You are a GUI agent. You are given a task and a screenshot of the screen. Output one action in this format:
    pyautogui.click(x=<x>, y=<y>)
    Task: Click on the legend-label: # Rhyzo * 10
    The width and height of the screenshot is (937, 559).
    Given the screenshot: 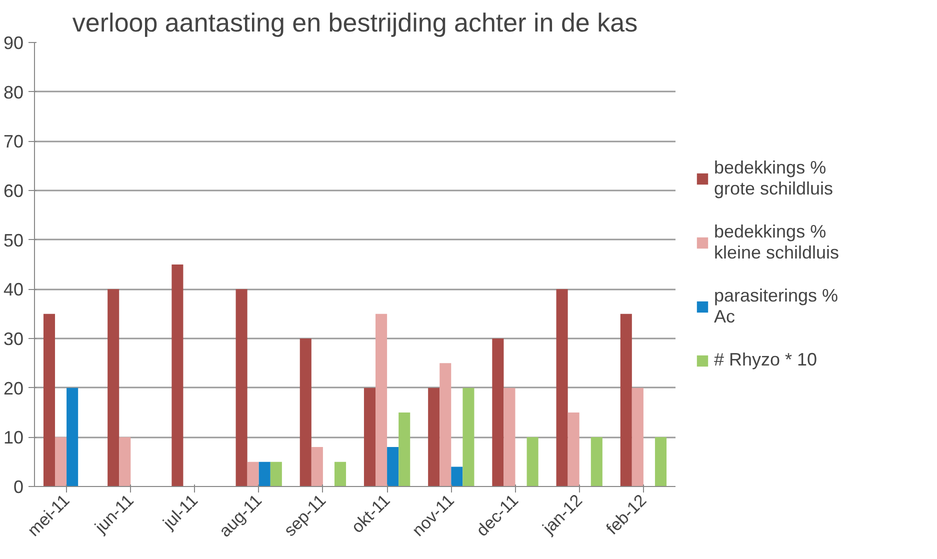 What is the action you would take?
    pyautogui.click(x=766, y=360)
    